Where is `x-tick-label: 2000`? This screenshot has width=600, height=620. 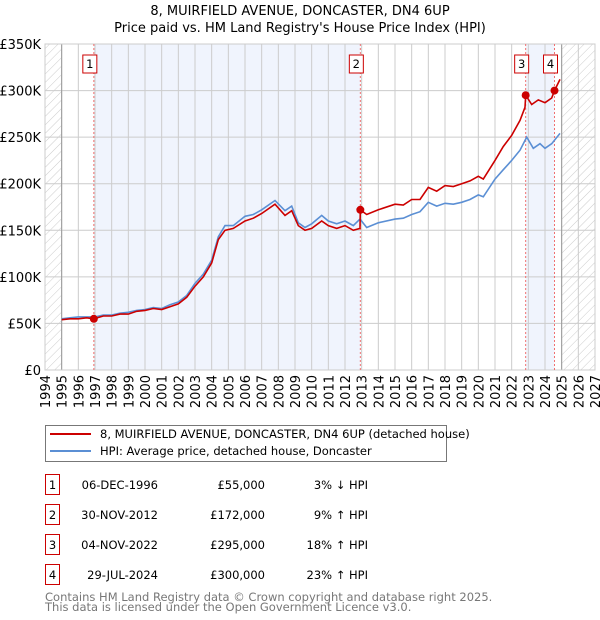
x-tick-label: 2000 is located at coordinates (146, 391).